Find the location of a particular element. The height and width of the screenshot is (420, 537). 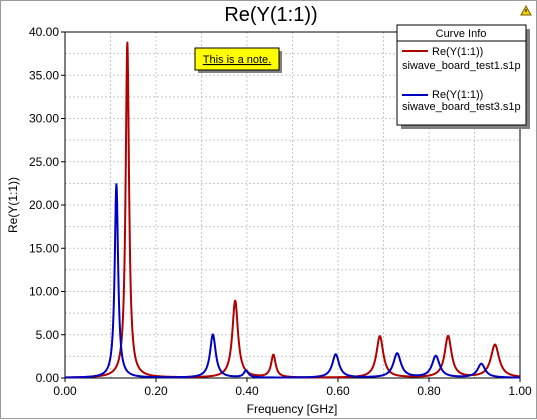

y-tick-label: 35.00 is located at coordinates (44, 75).